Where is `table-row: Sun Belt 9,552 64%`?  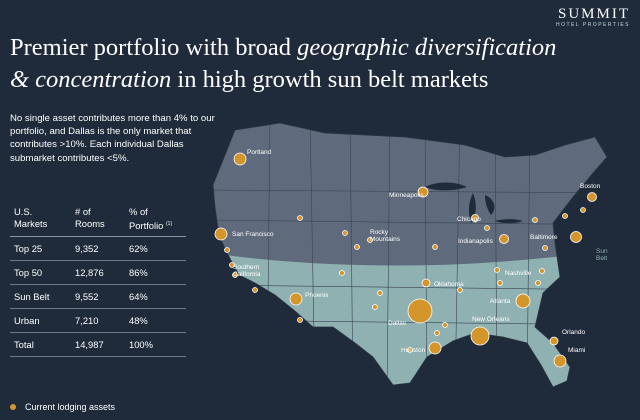
table-row: Sun Belt 9,552 64% is located at coordinates (98, 297).